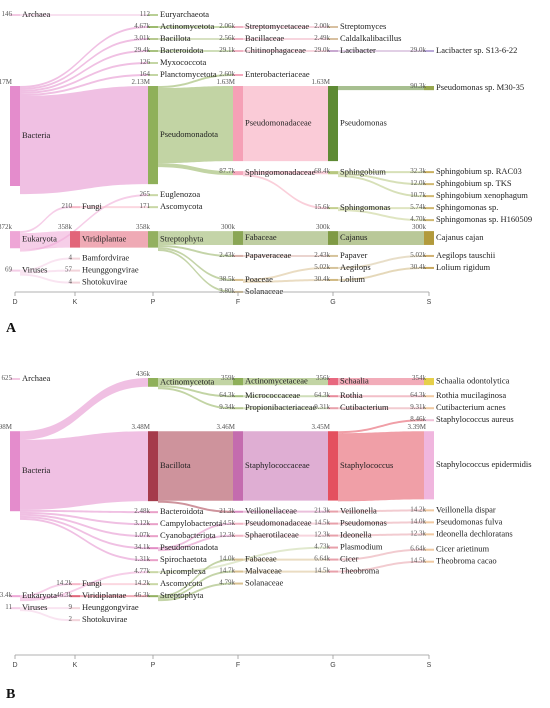 The width and height of the screenshot is (550, 708). Describe the element at coordinates (227, 583) in the screenshot. I see `read-count: 4.79k` at that location.